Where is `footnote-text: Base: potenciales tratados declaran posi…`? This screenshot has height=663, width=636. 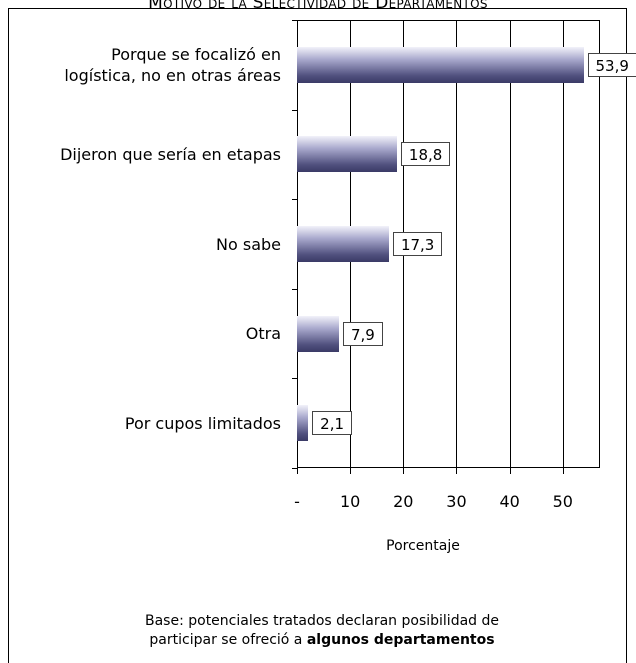 footnote-text: Base: potenciales tratados declaran posi… is located at coordinates (321, 630).